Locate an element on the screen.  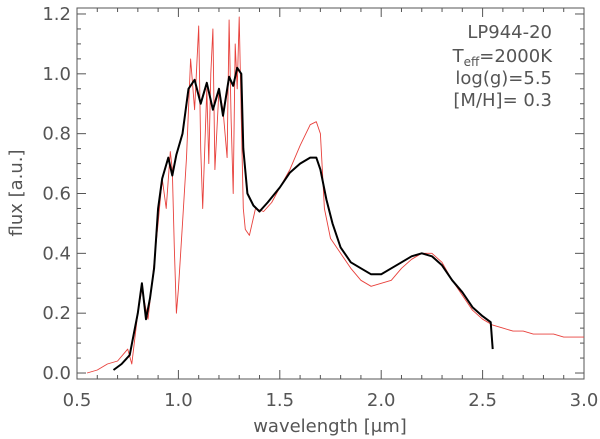
y-axis-label: flux [a.u.] is located at coordinates (16, 192).